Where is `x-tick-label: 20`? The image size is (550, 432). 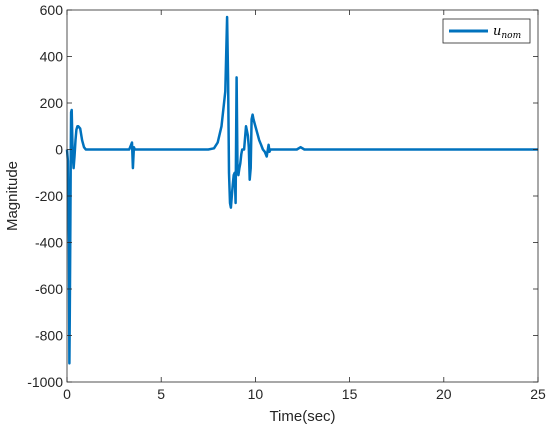 x-tick-label: 20 is located at coordinates (444, 394).